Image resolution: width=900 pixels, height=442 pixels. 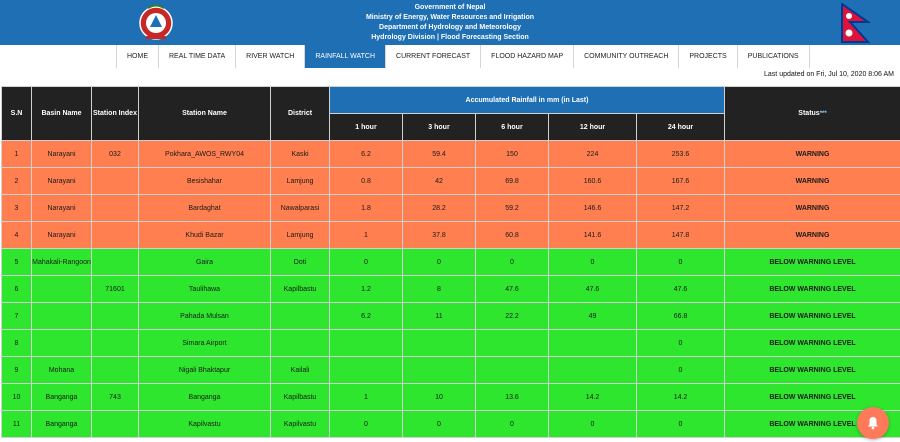 What do you see at coordinates (812, 113) in the screenshot?
I see `col-header-status: Status***` at bounding box center [812, 113].